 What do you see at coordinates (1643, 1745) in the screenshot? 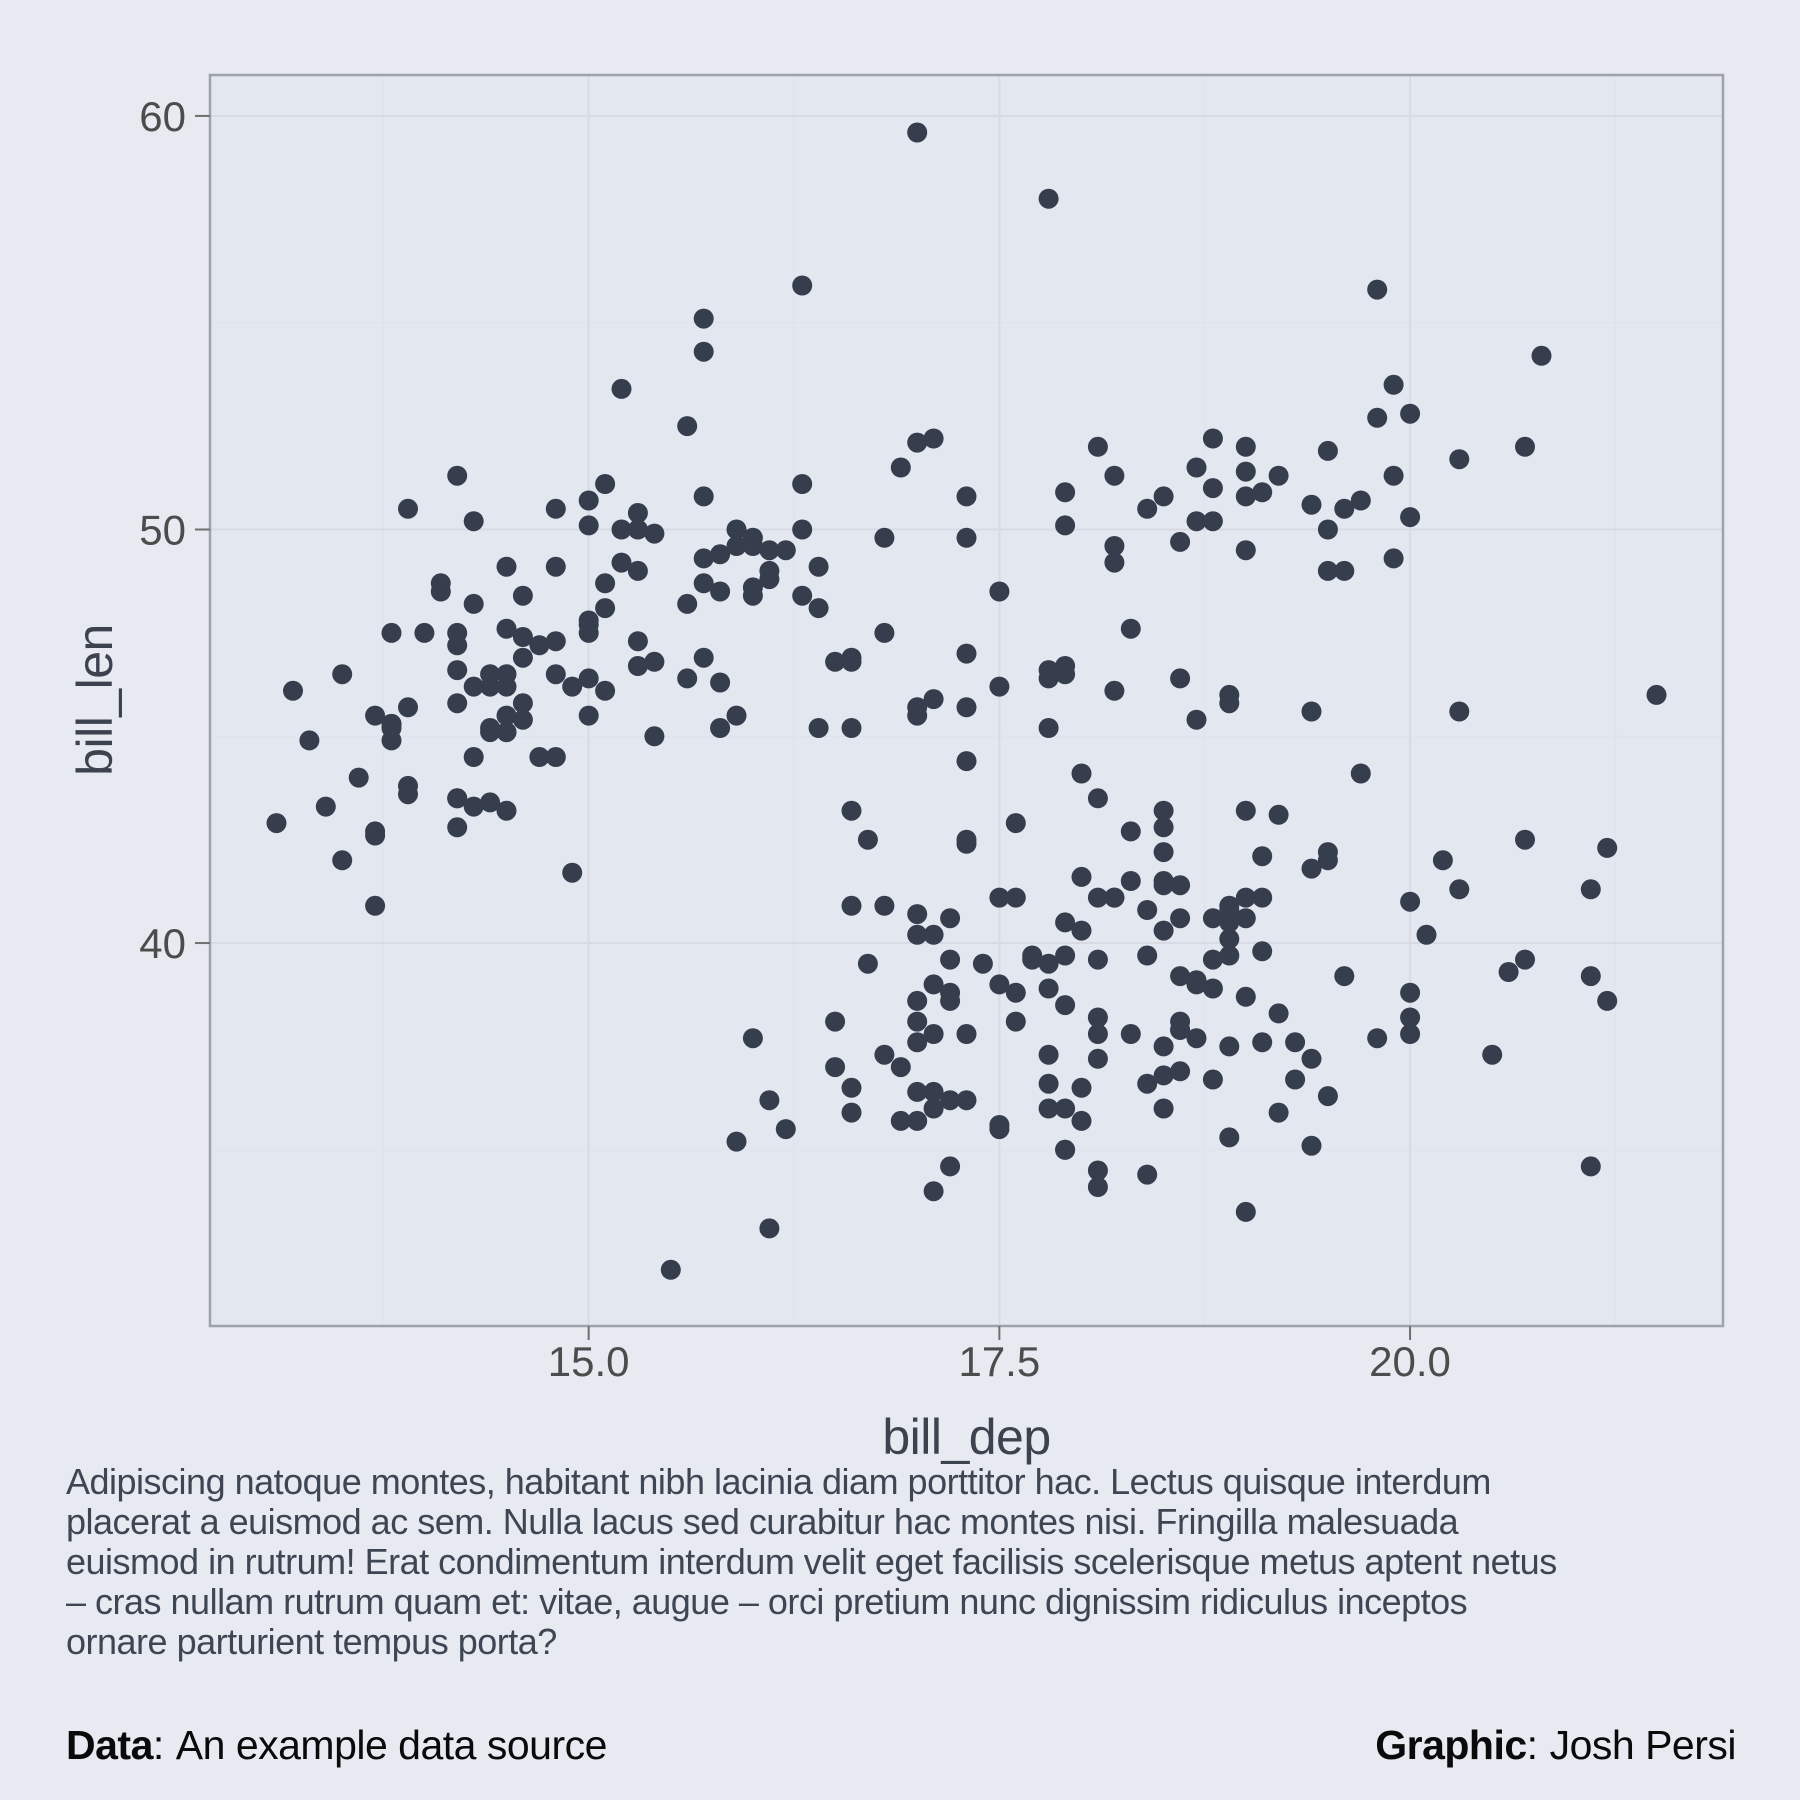
I see `graphic-credit-value: Josh Persi` at bounding box center [1643, 1745].